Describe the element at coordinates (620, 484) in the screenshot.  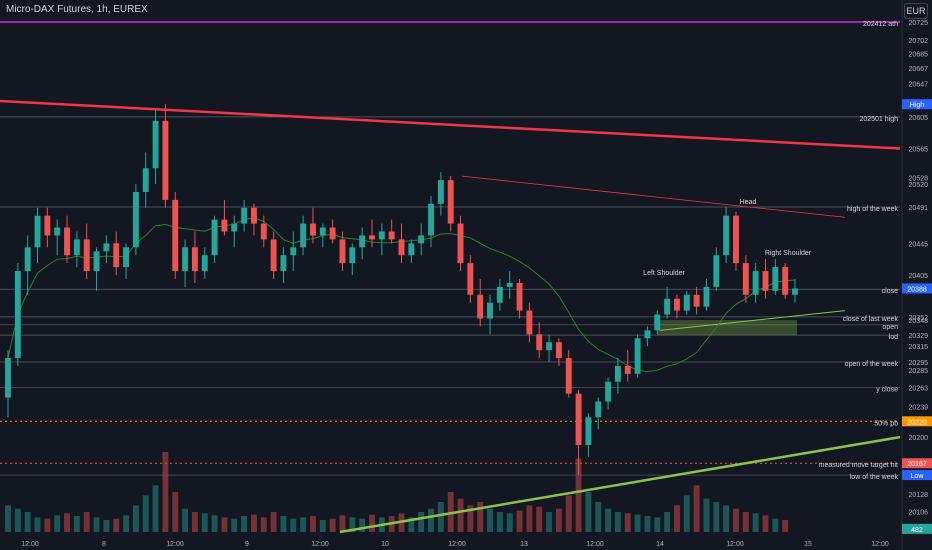
I see `support-line` at that location.